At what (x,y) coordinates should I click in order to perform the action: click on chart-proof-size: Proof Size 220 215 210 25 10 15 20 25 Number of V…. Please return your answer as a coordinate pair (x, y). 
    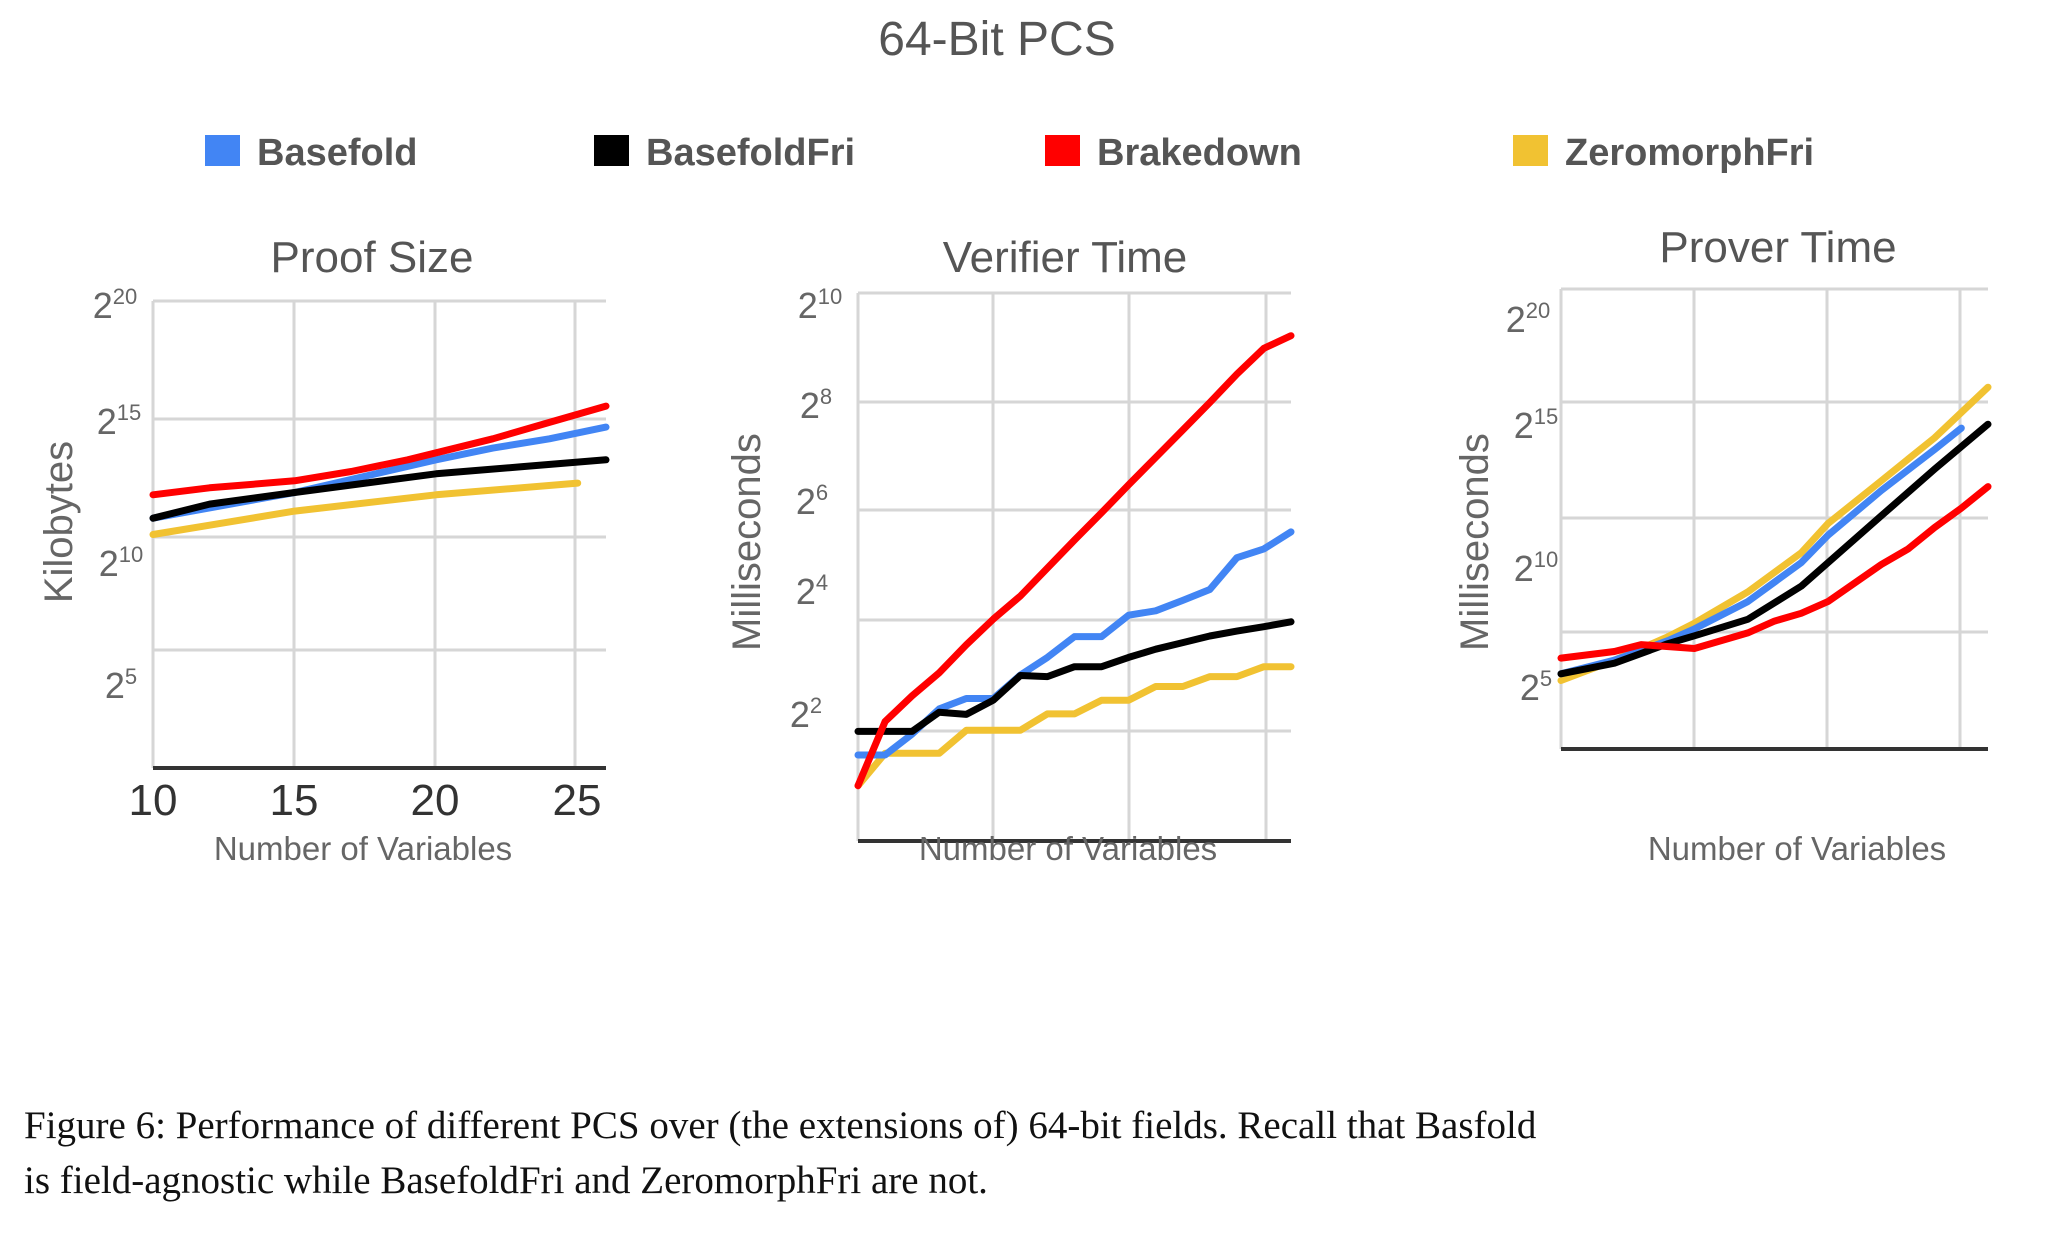
    Looking at the image, I should click on (323, 550).